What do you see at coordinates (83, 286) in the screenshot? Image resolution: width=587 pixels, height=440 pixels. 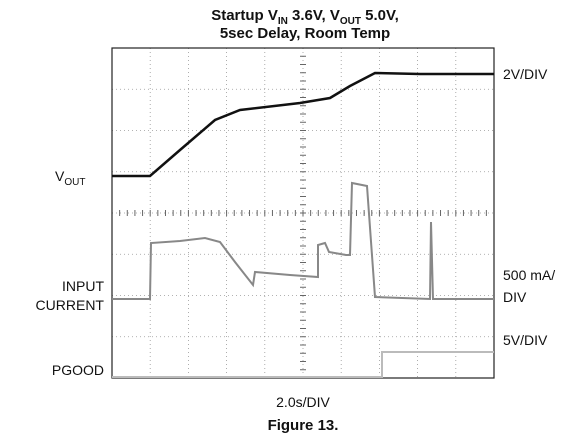 I see `input-label: INPUT` at bounding box center [83, 286].